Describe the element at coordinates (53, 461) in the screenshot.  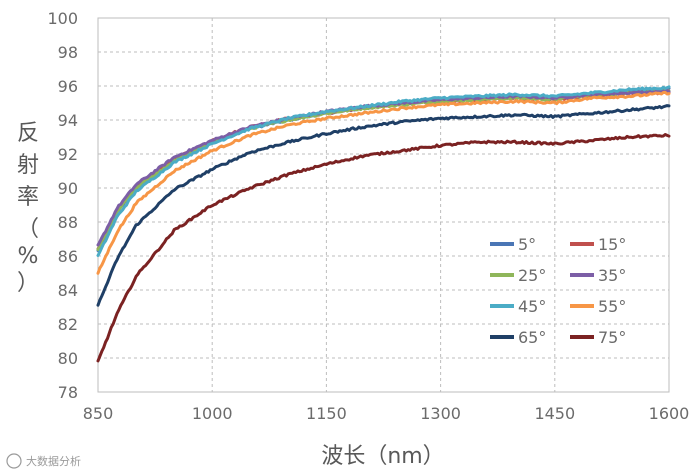
I see `watermark-text: 大数据分析` at that location.